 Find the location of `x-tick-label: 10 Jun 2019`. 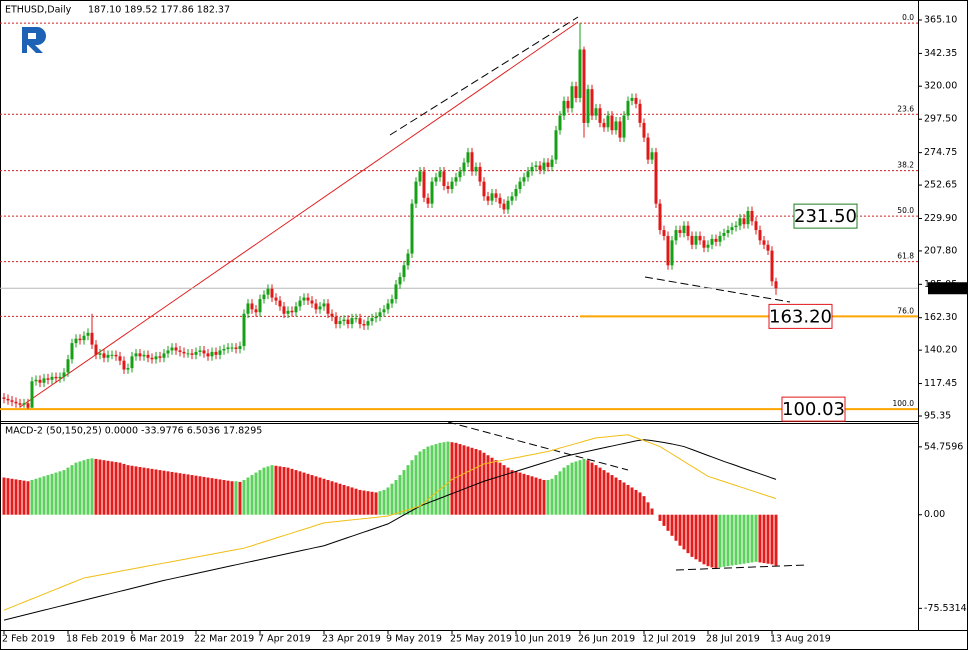

x-tick-label: 10 Jun 2019 is located at coordinates (542, 639).